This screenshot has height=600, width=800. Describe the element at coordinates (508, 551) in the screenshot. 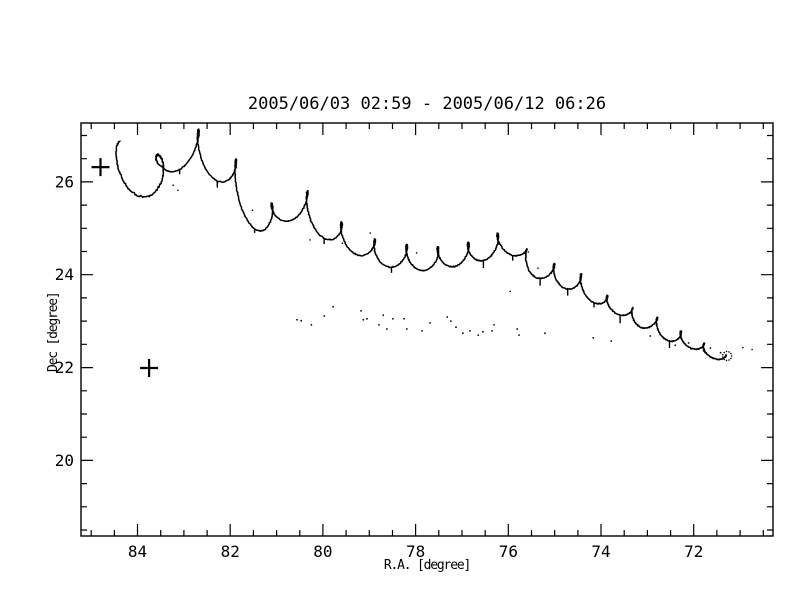

I see `x-tick-label-76: 76` at that location.